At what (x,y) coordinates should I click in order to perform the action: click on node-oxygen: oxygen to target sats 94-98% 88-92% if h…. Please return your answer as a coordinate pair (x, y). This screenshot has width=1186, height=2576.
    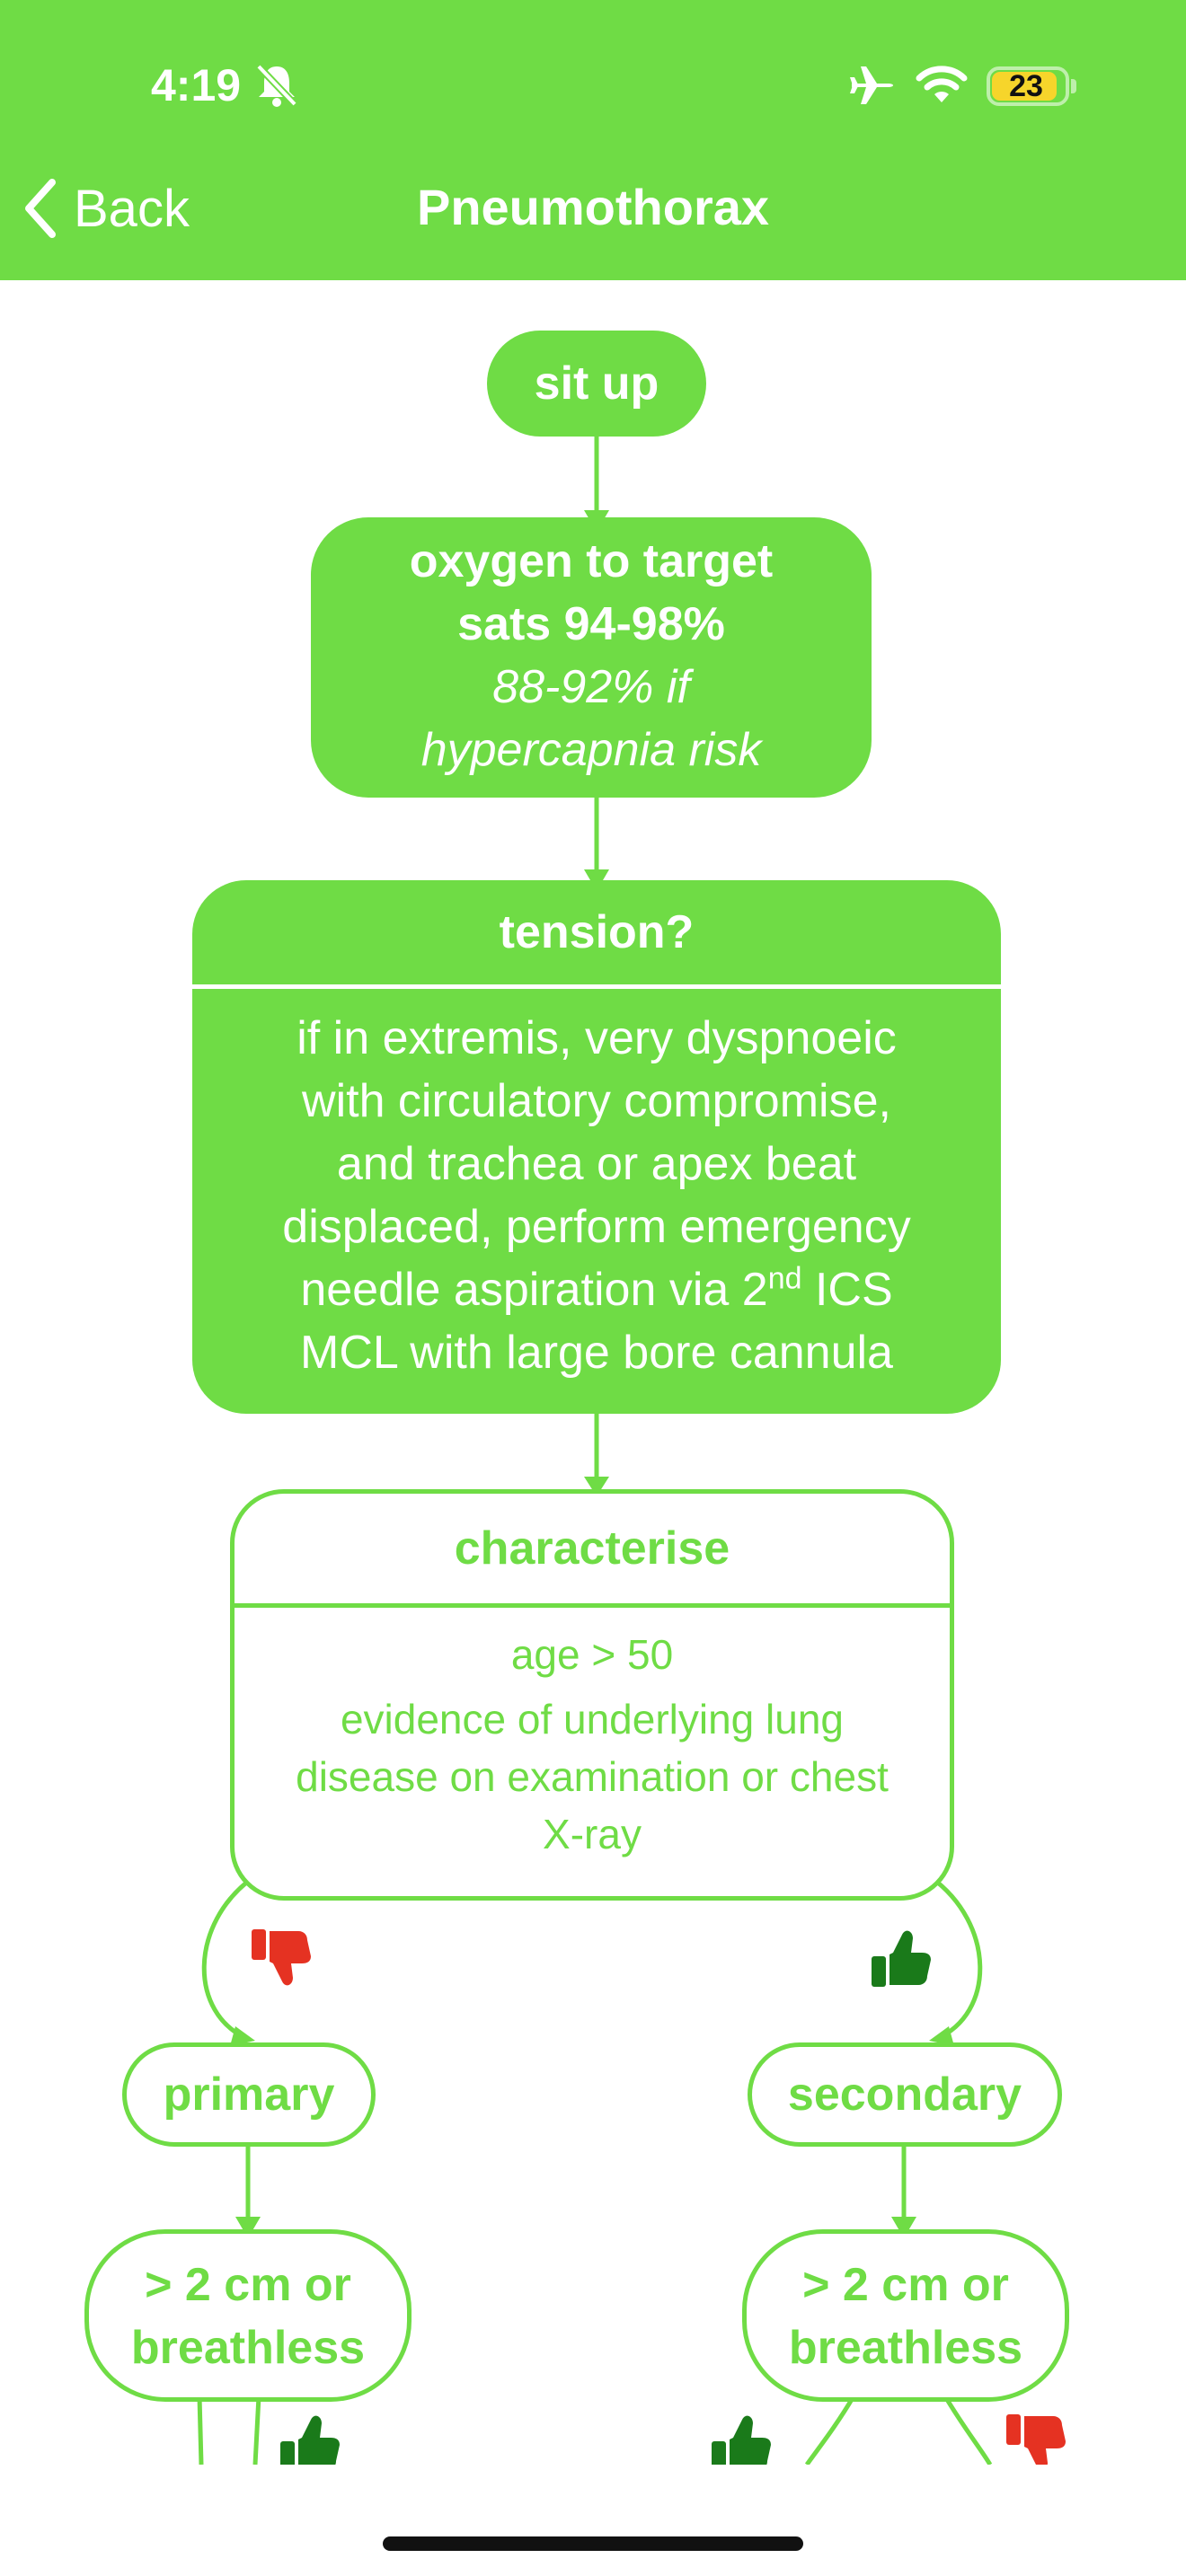
    Looking at the image, I should click on (591, 657).